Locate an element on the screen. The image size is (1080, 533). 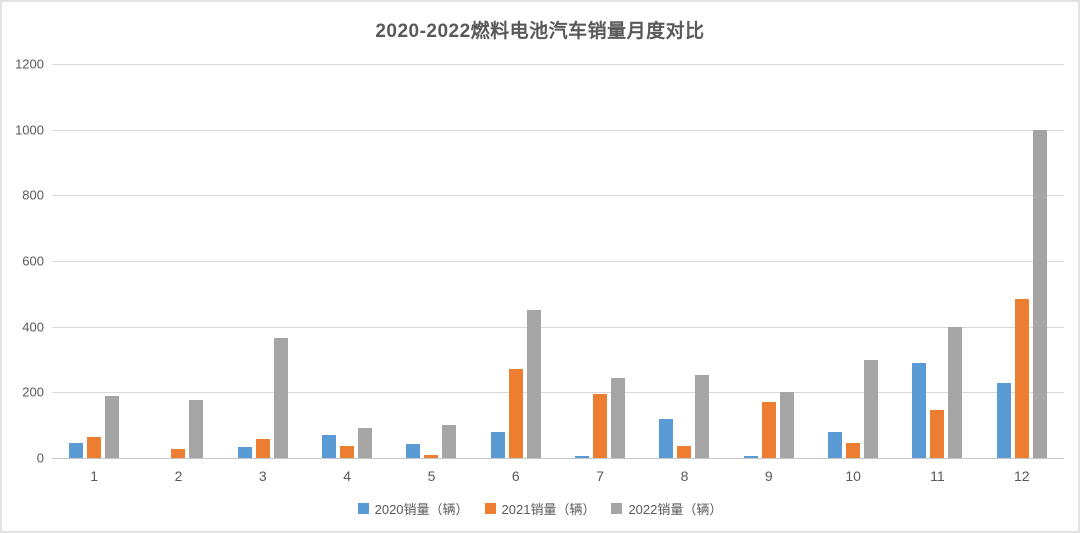
legend: 2020销量（辆） 2021销量（辆） 2022销量（辆） is located at coordinates (540, 508).